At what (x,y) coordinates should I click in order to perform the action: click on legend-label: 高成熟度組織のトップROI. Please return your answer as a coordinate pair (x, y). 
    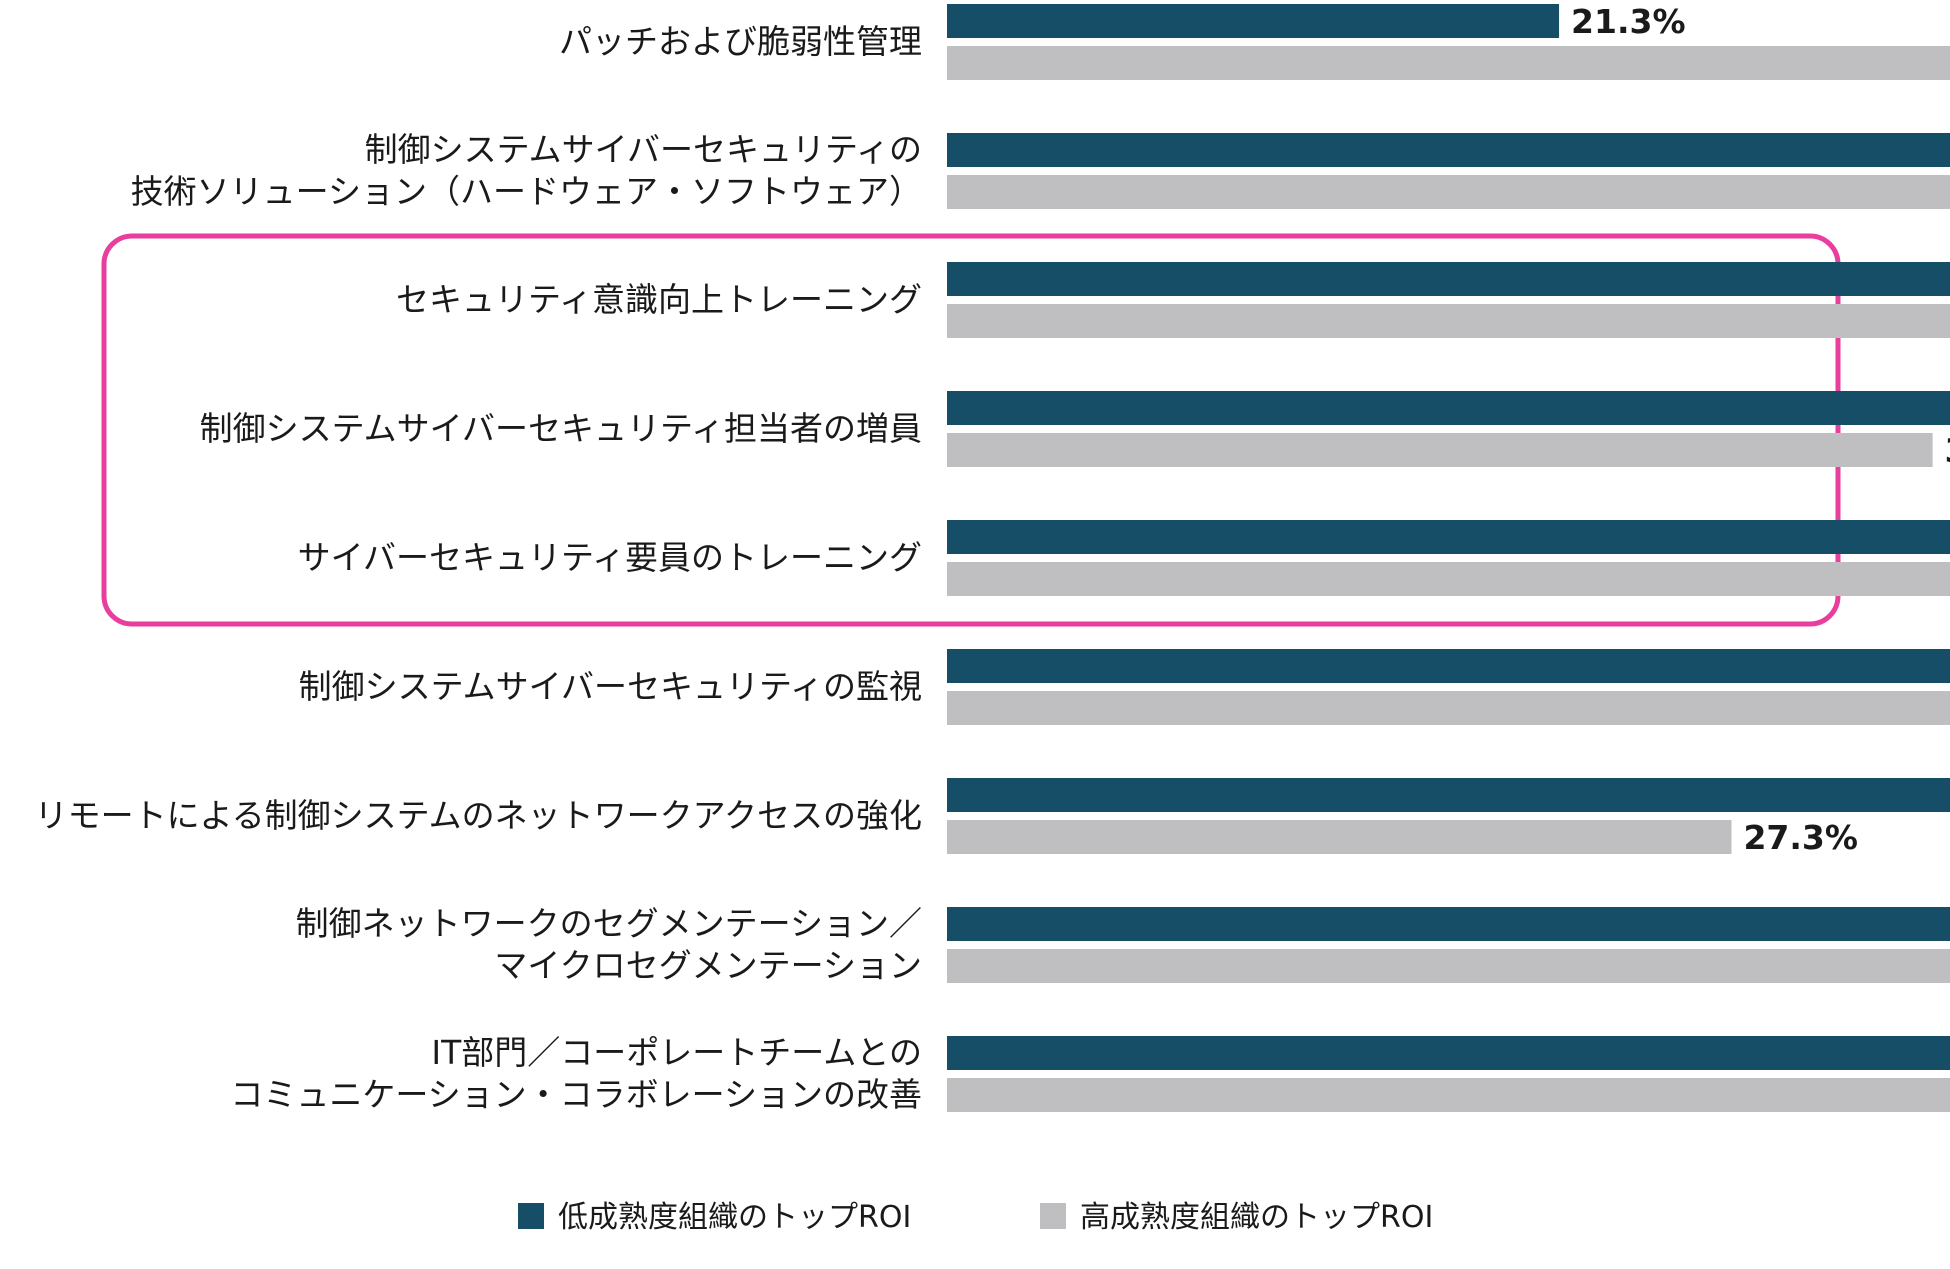
    Looking at the image, I should click on (1256, 1217).